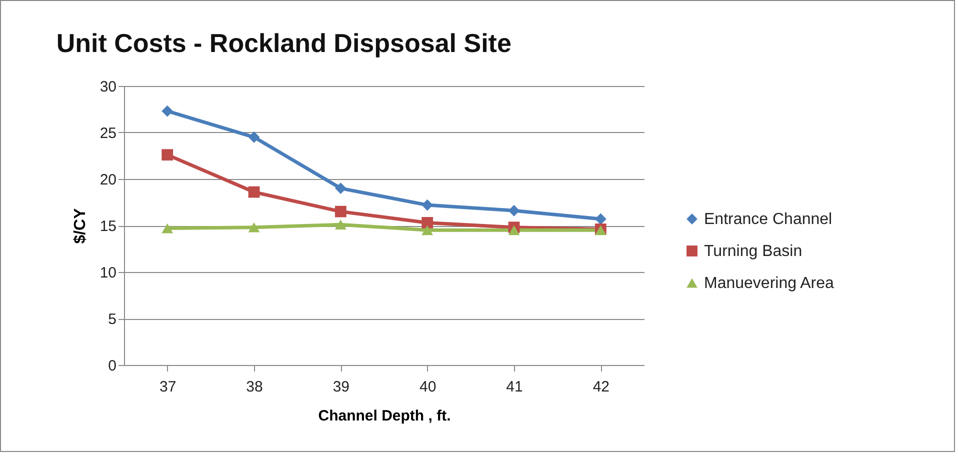 The height and width of the screenshot is (457, 958). I want to click on x-tick-label: 41, so click(514, 387).